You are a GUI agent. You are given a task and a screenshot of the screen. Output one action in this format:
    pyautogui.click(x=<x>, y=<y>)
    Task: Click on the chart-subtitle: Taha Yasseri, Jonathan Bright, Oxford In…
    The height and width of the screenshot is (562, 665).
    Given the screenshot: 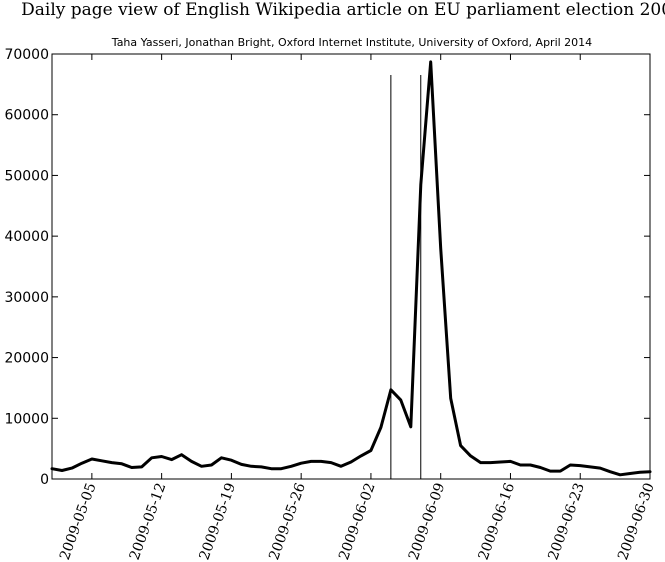 What is the action you would take?
    pyautogui.click(x=351, y=42)
    